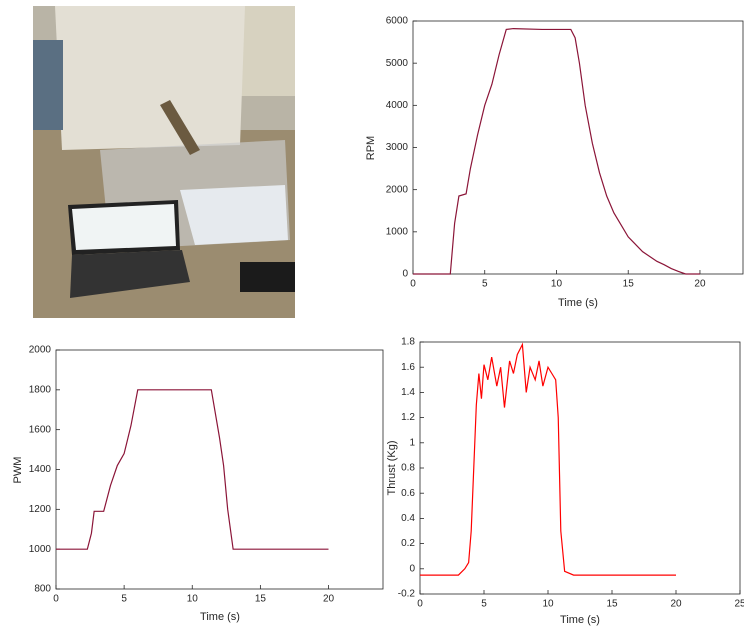  I want to click on y-tick-label: 0.6, so click(408, 493).